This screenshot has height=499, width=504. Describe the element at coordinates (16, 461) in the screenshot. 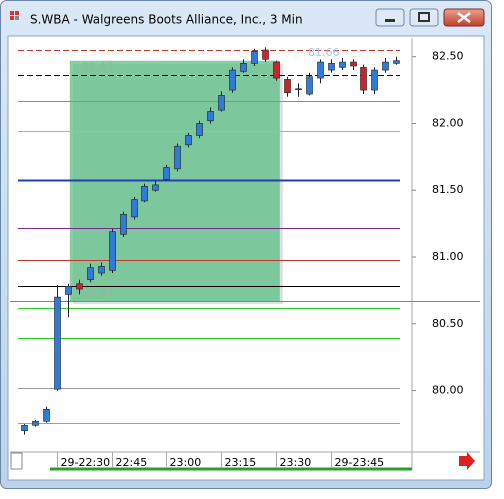

I see `checkbox` at that location.